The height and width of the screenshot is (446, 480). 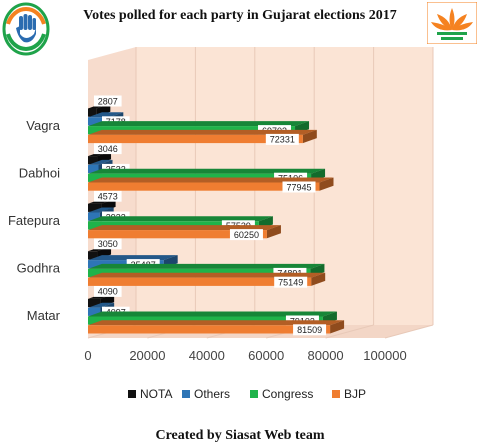 What do you see at coordinates (355, 394) in the screenshot?
I see `legend-label: BJP` at bounding box center [355, 394].